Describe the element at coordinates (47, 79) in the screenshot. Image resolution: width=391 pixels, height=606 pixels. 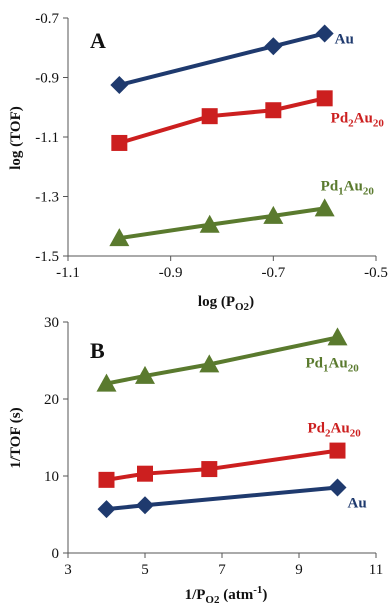
I see `y-tick-label: -0.9` at that location.